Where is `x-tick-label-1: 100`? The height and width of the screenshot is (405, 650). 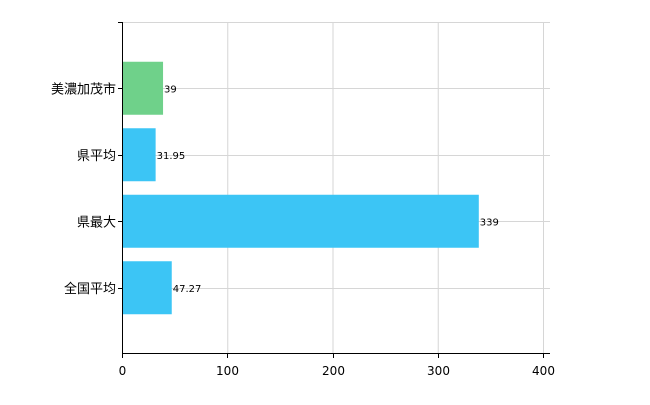 x-tick-label-1: 100 is located at coordinates (227, 371).